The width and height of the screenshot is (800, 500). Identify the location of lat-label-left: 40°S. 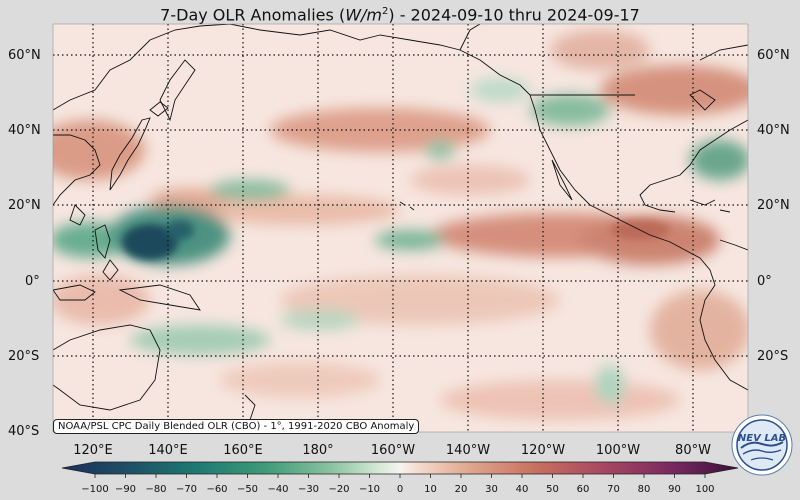
(24, 431).